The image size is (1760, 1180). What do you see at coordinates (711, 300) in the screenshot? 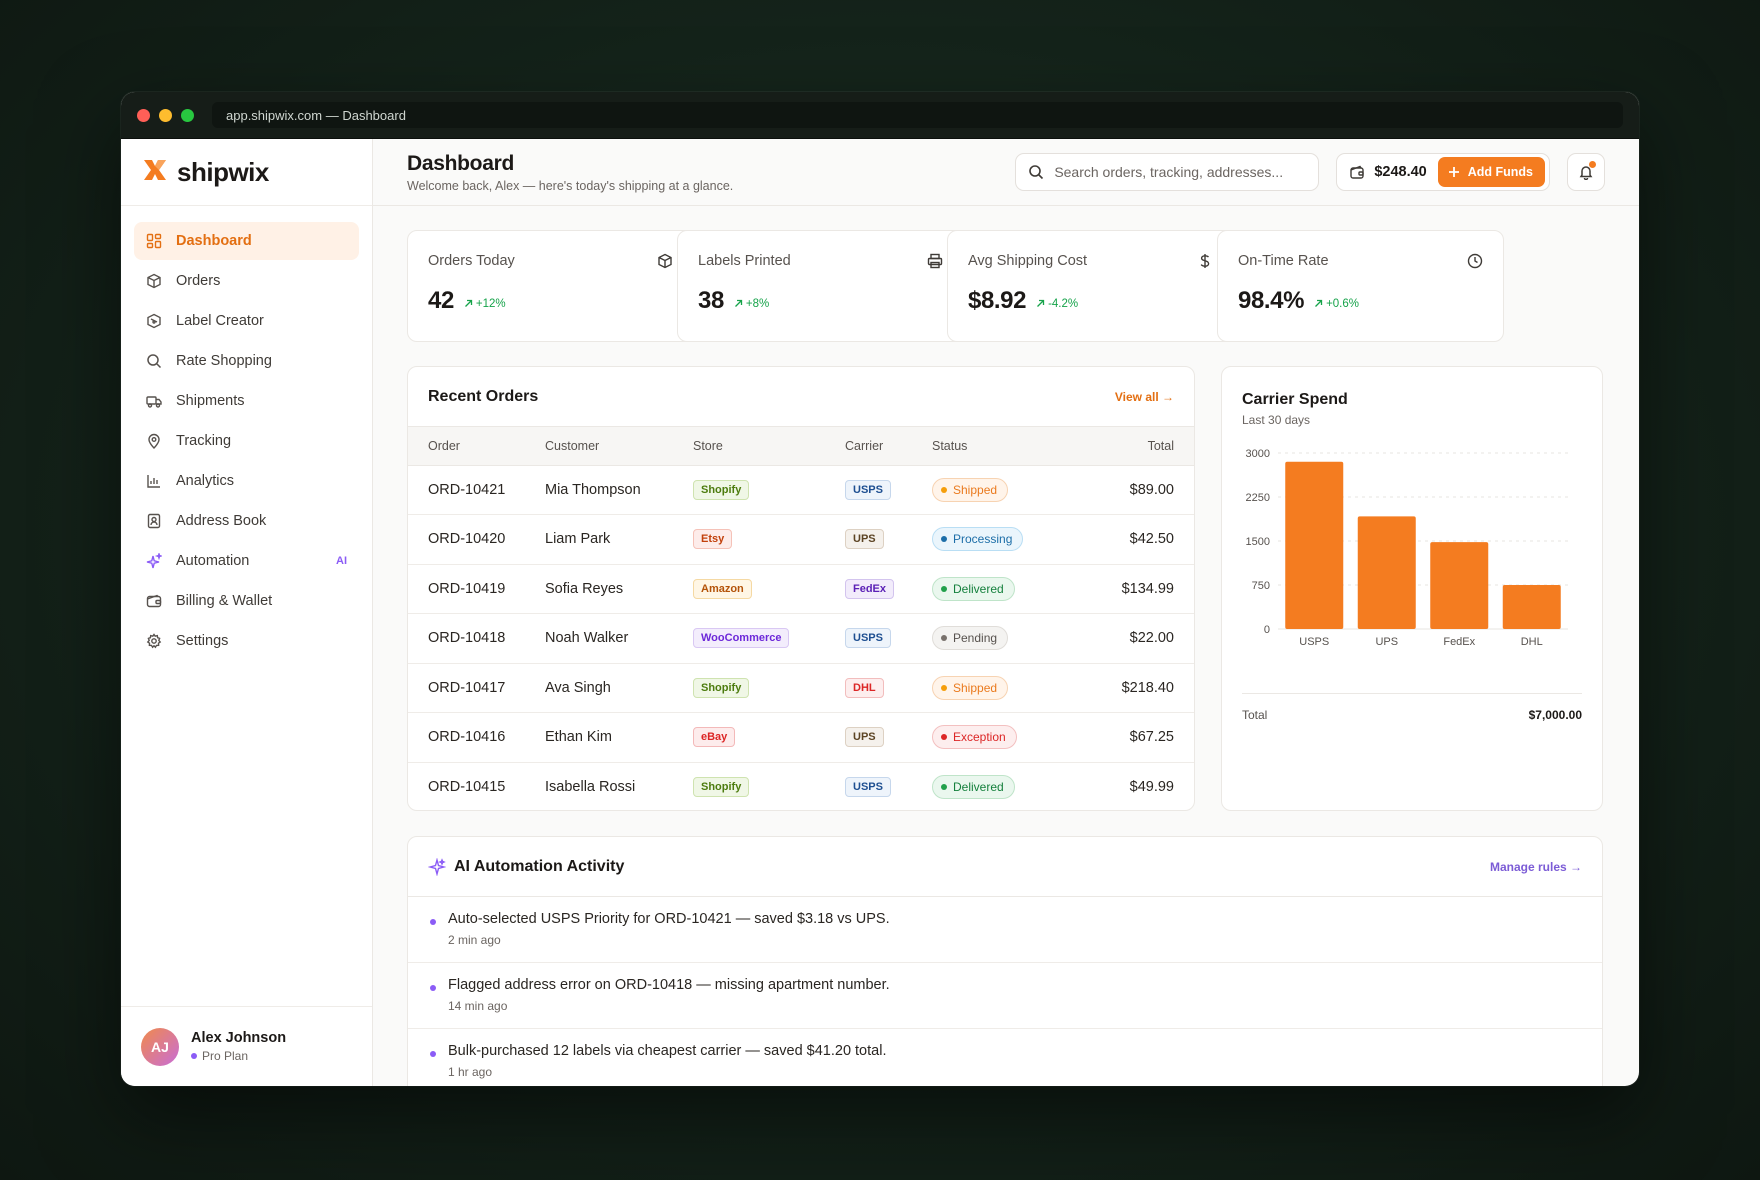
I see `stat-value: 38` at bounding box center [711, 300].